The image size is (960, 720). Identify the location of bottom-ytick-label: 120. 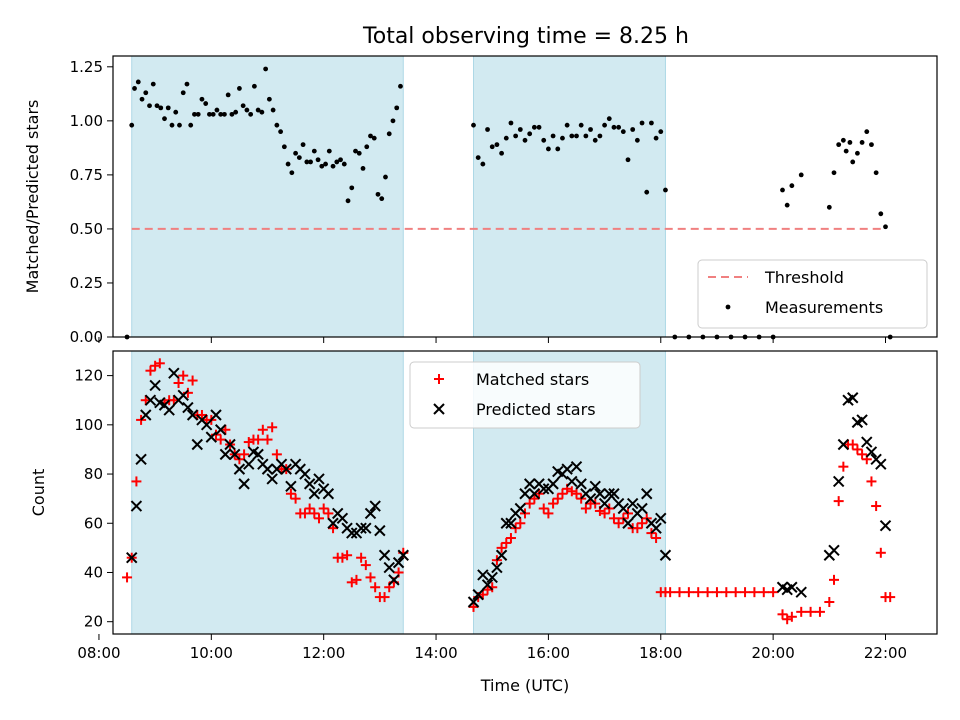
(88, 376).